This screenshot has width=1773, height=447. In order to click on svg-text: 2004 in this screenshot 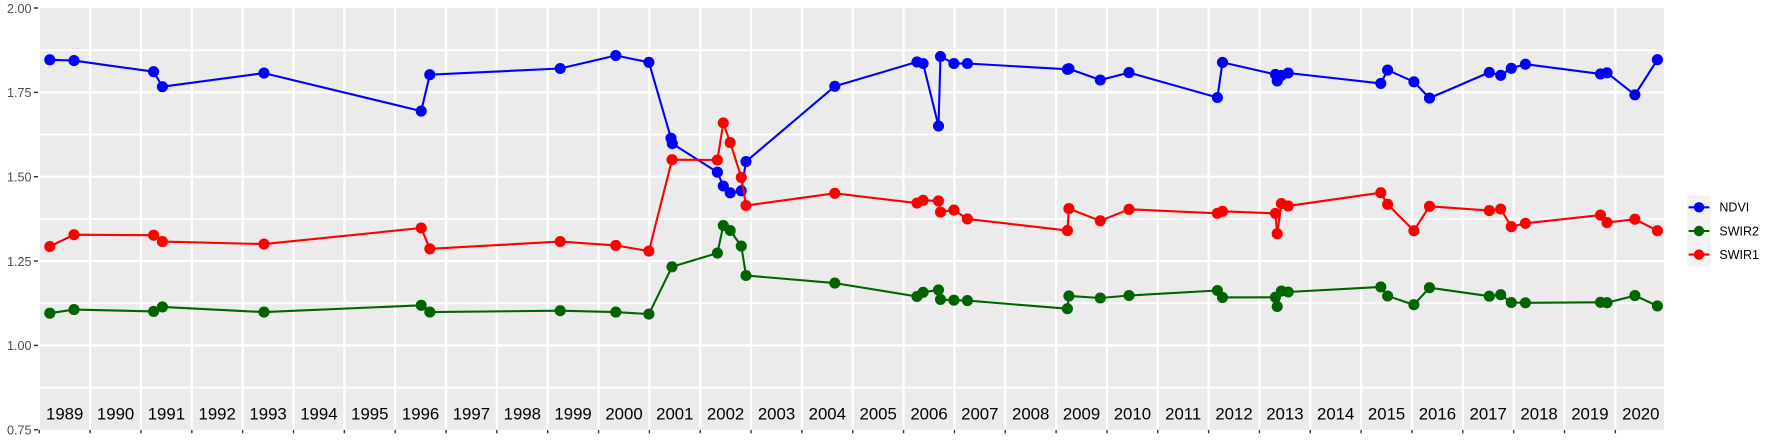, I will do `click(827, 414)`.